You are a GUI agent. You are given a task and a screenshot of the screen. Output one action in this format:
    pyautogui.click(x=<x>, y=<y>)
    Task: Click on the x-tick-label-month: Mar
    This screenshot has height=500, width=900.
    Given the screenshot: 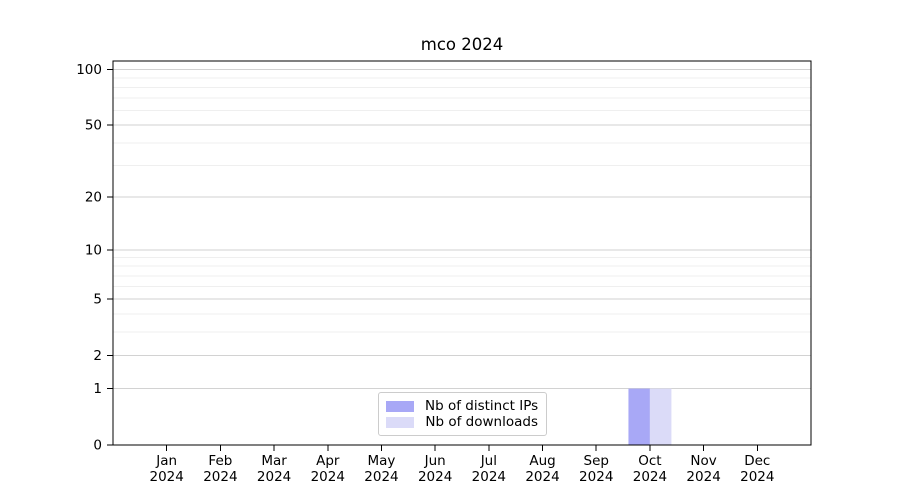 What is the action you would take?
    pyautogui.click(x=274, y=461)
    